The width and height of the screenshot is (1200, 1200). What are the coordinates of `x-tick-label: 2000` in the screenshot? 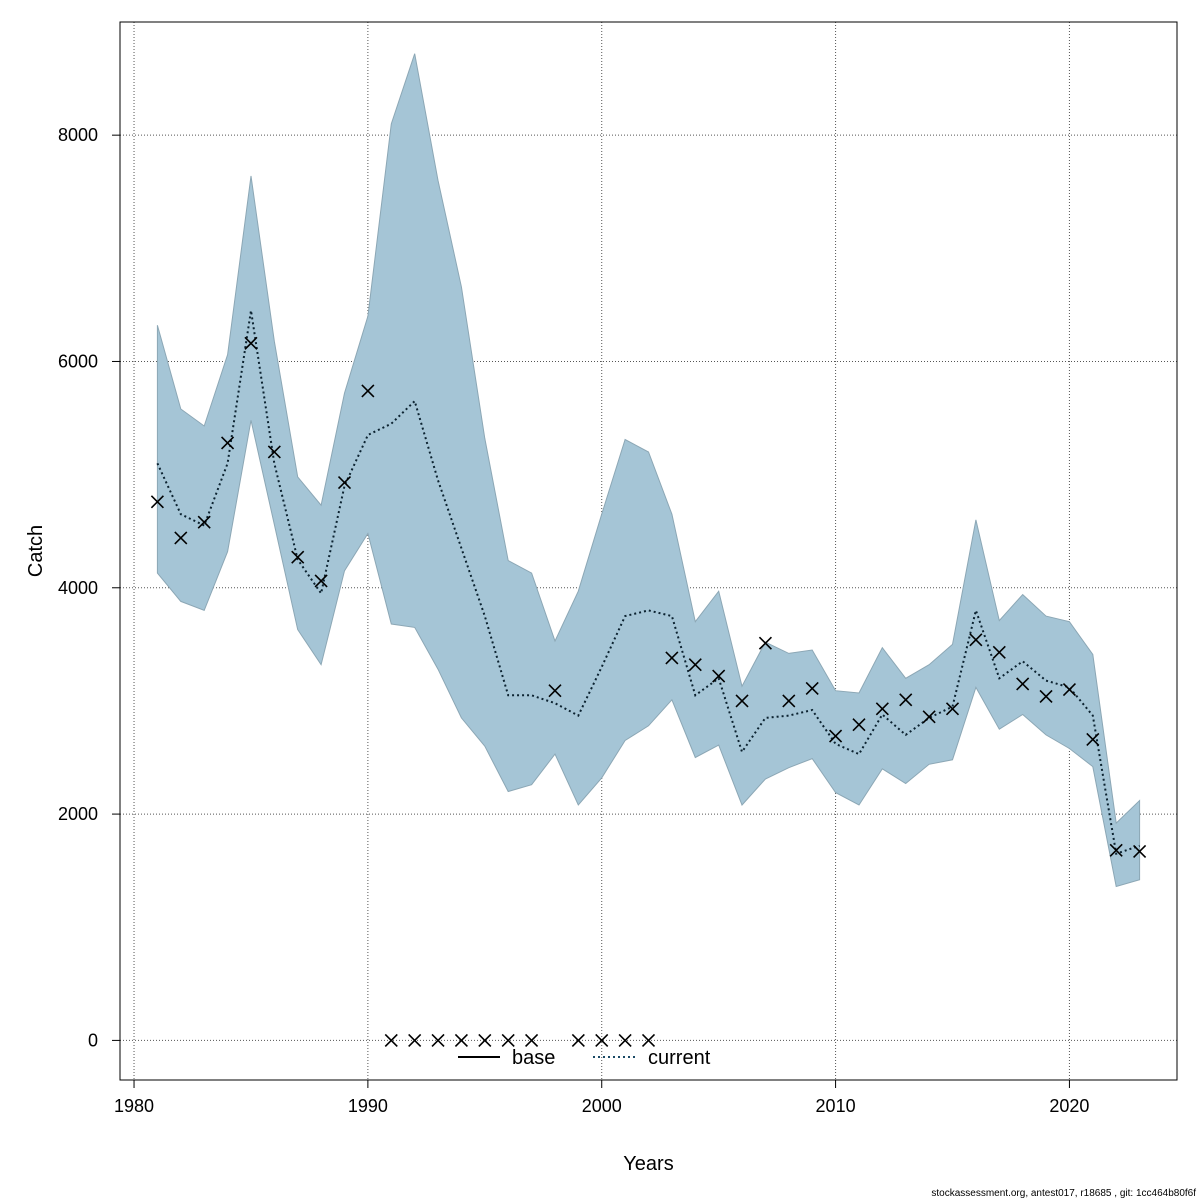 It's located at (602, 1106).